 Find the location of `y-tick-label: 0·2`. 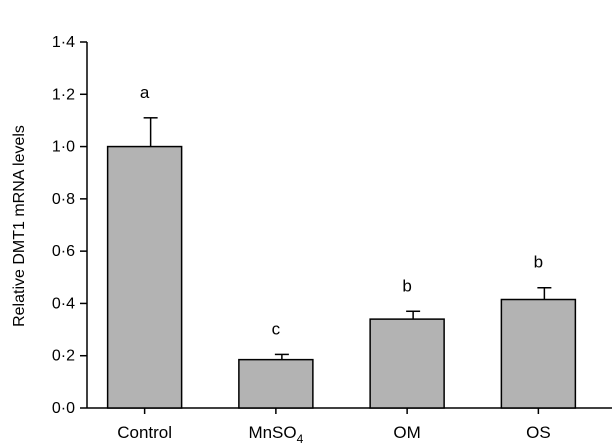

y-tick-label: 0·2 is located at coordinates (63, 356).